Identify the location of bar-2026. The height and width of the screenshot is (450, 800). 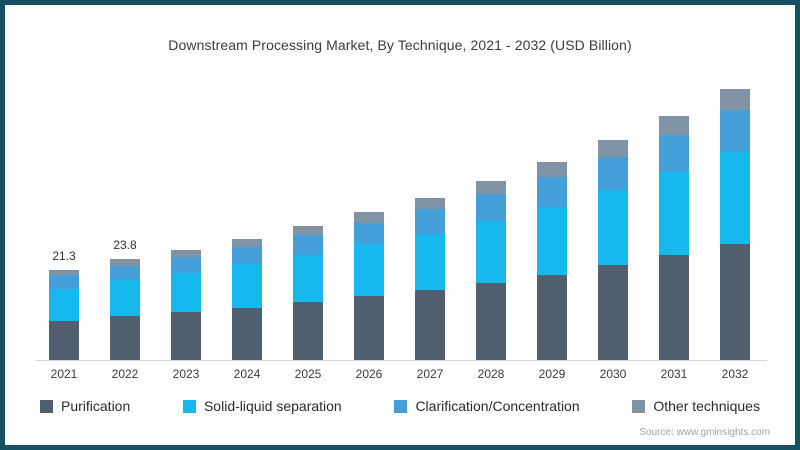
(369, 285).